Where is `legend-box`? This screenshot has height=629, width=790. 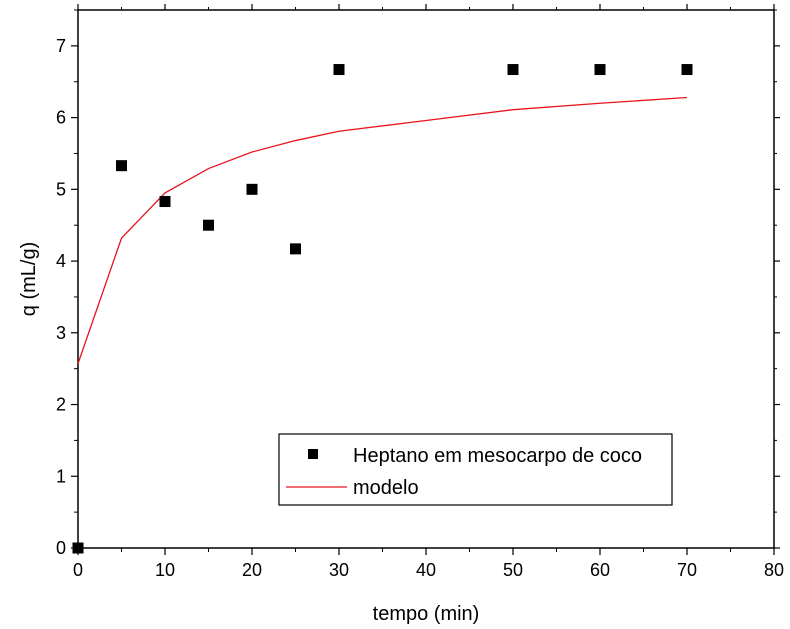 legend-box is located at coordinates (475, 469).